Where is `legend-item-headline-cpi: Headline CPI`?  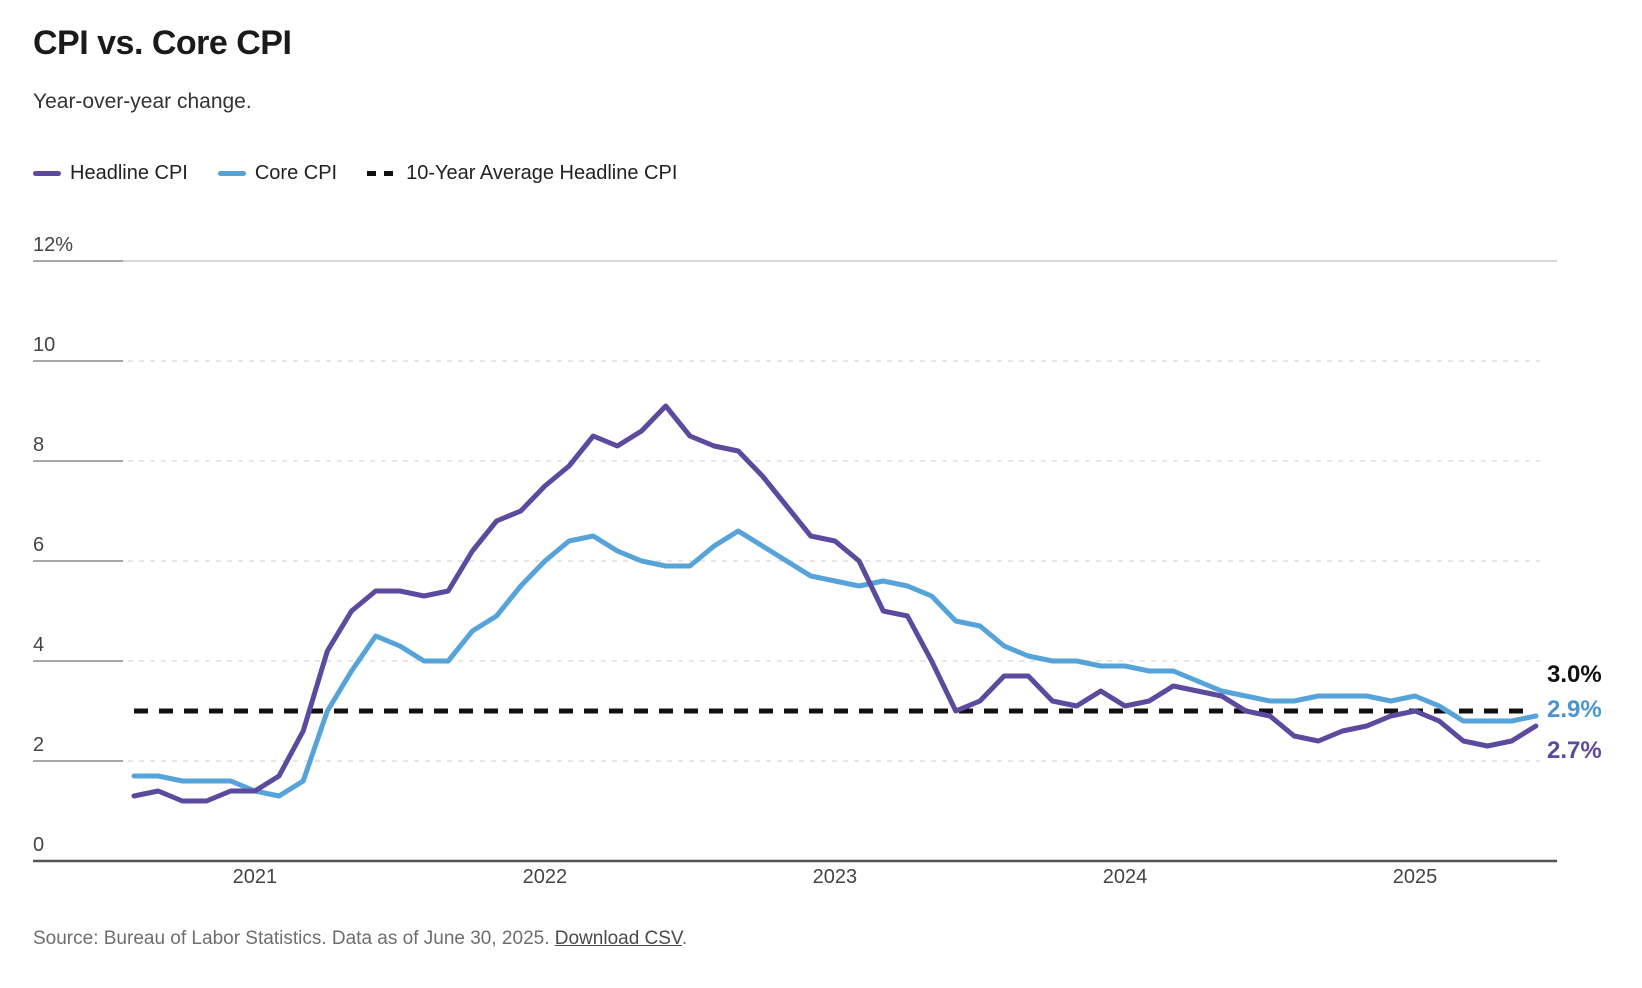 legend-item-headline-cpi: Headline CPI is located at coordinates (110, 173).